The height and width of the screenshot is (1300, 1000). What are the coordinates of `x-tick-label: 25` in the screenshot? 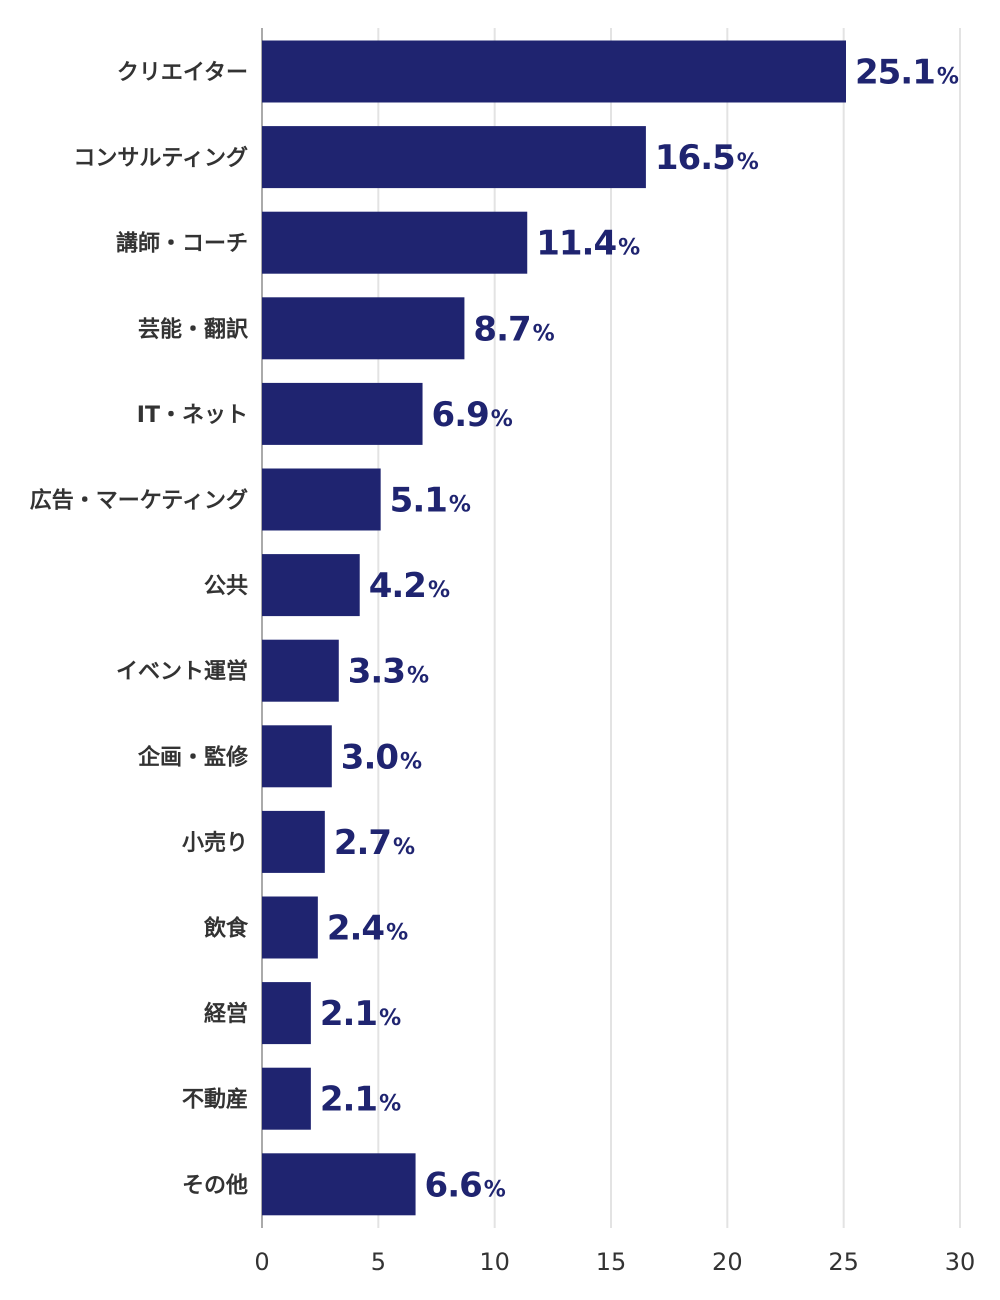 It's located at (843, 1262).